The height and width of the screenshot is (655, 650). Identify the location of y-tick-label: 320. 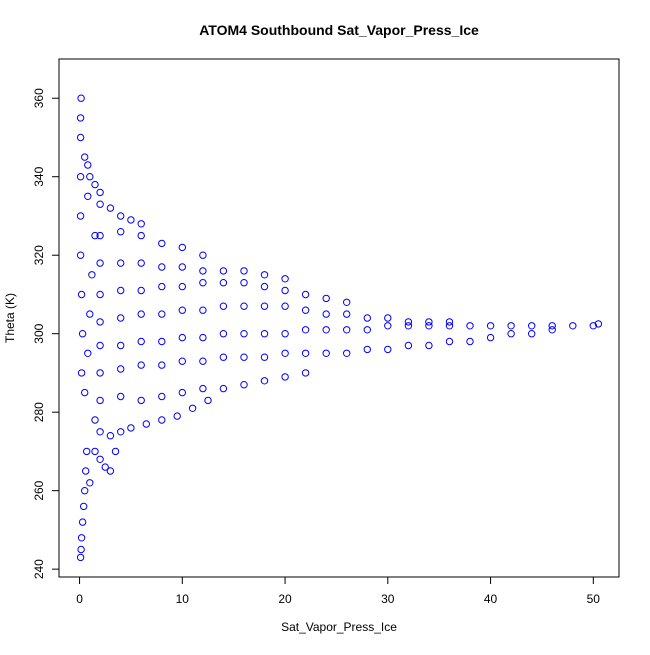
(39, 255).